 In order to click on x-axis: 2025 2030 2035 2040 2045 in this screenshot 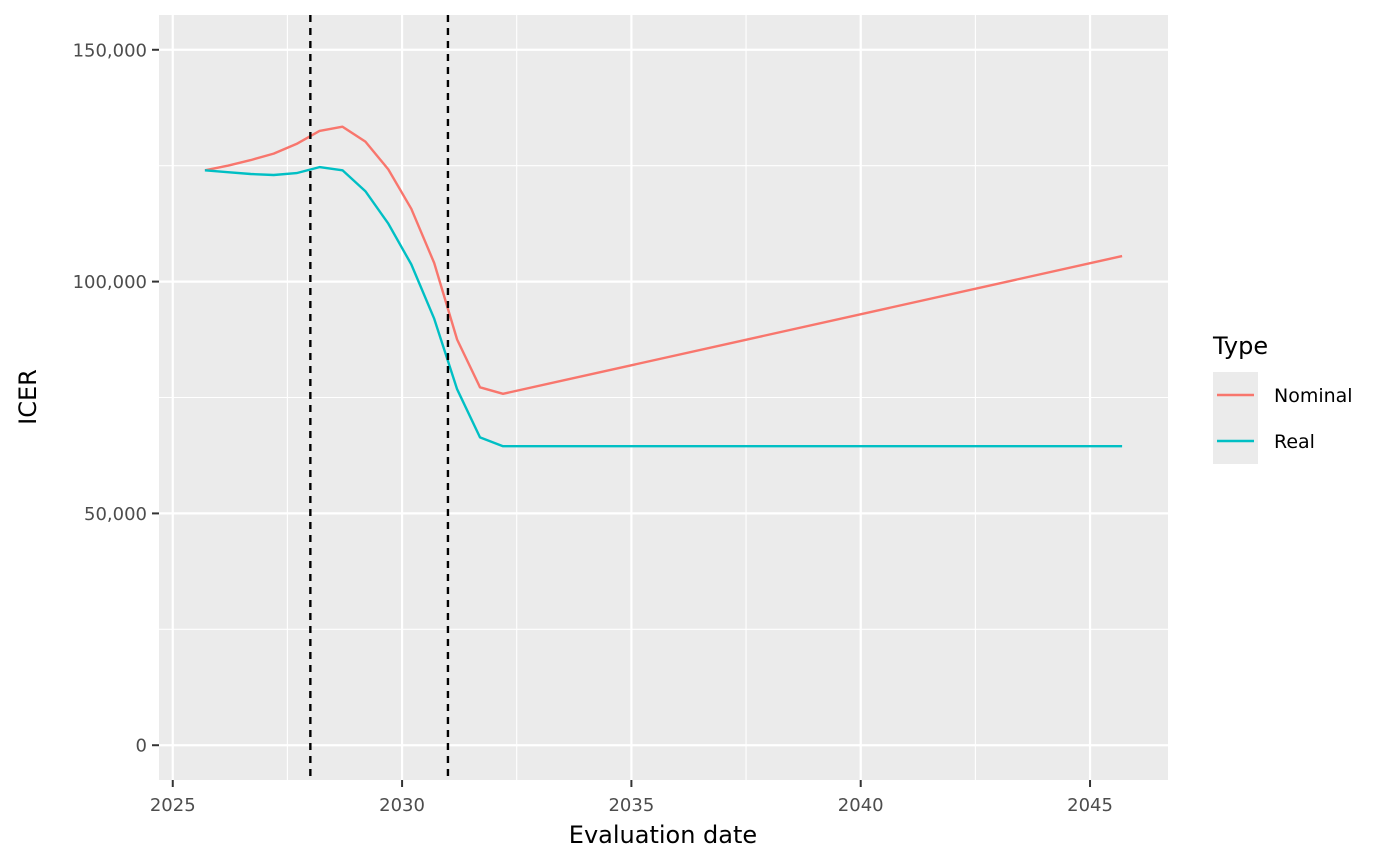, I will do `click(631, 798)`.